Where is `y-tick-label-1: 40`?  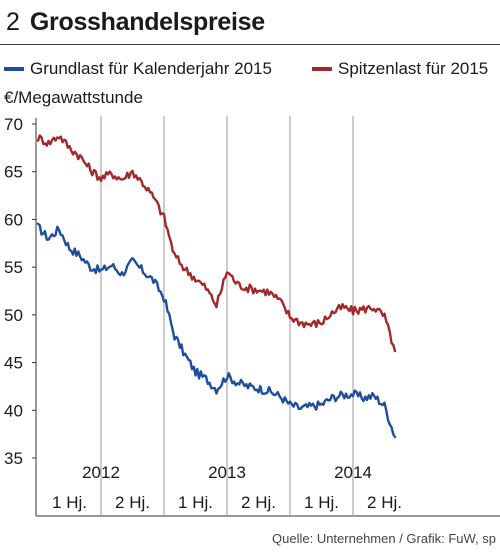 y-tick-label-1: 40 is located at coordinates (13, 410).